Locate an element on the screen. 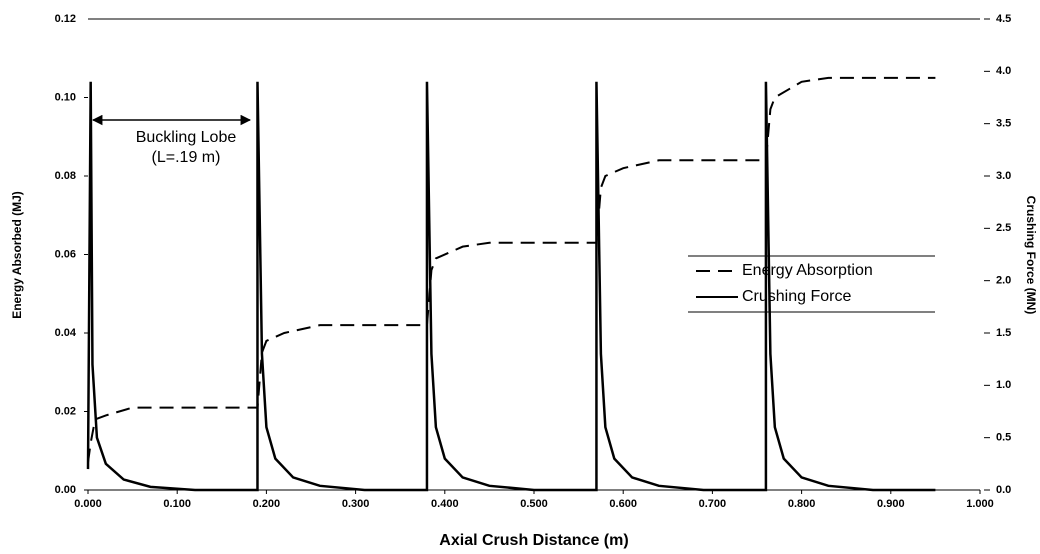  y2-tick-label: 4.0 is located at coordinates (1003, 71).